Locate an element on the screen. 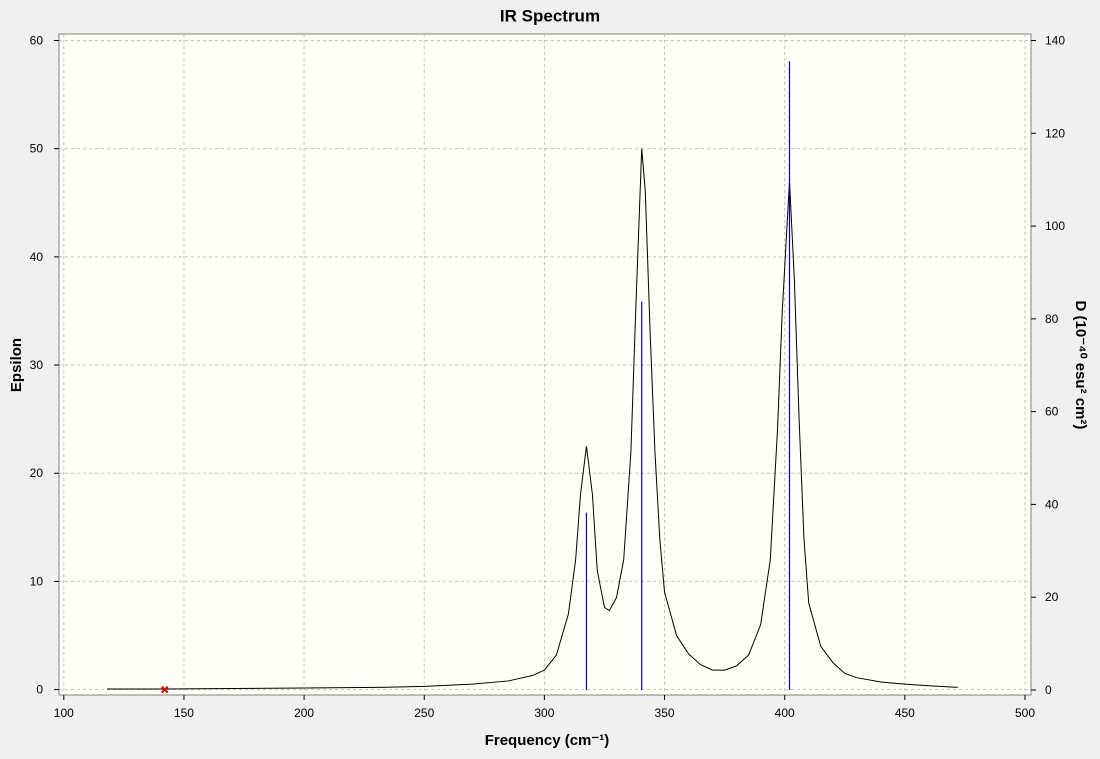 The width and height of the screenshot is (1100, 759). y2-tick-label: 100 is located at coordinates (1055, 226).